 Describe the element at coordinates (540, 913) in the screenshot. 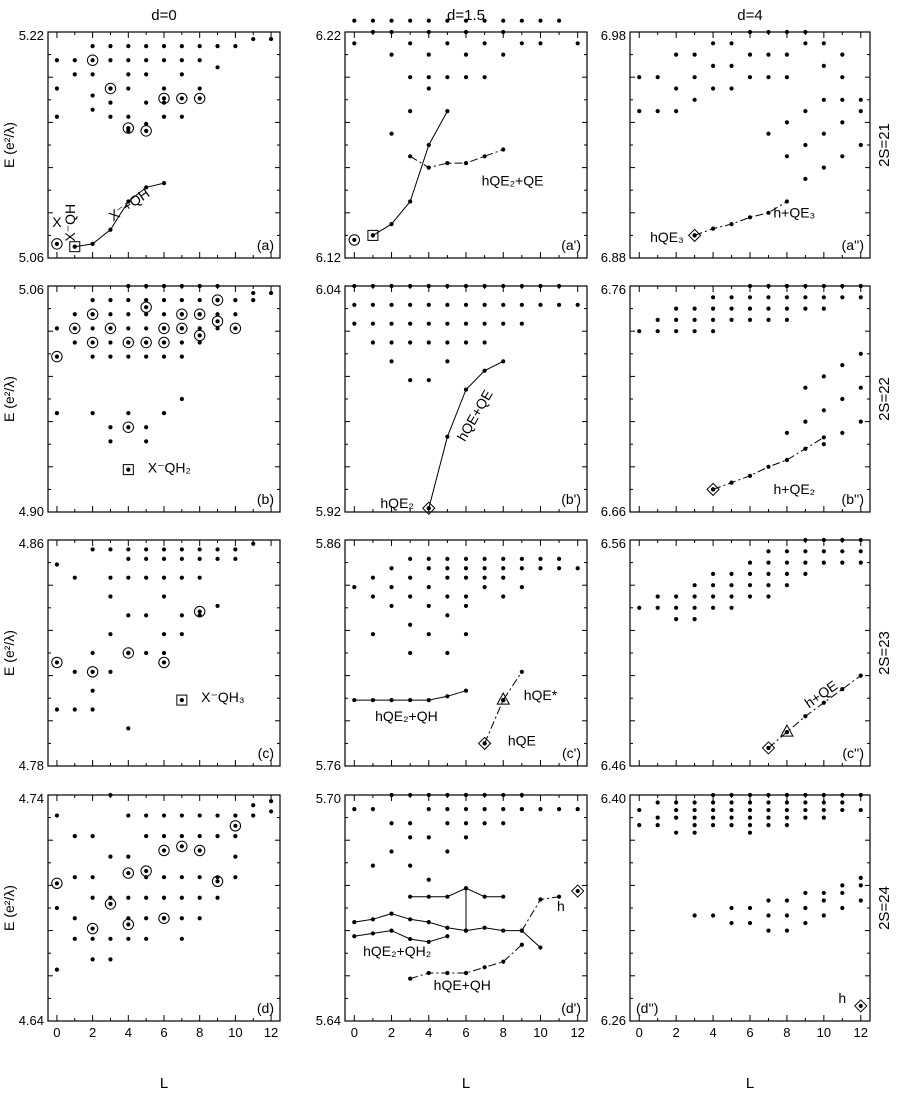

I see `series-line` at that location.